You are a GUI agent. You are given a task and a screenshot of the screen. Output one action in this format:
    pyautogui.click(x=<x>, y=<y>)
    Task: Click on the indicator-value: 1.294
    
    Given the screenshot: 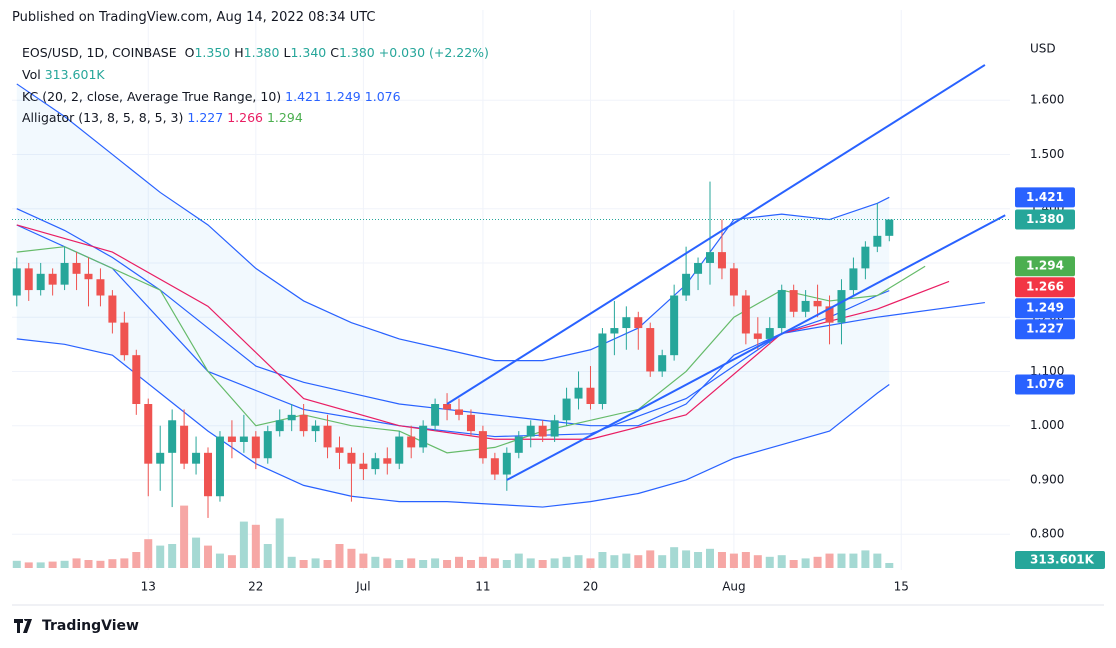 What is the action you would take?
    pyautogui.click(x=284, y=117)
    